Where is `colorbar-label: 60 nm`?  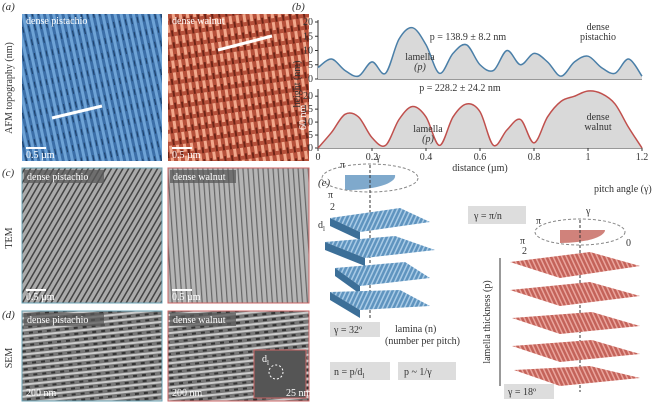 colorbar-label: 60 nm is located at coordinates (303, 118).